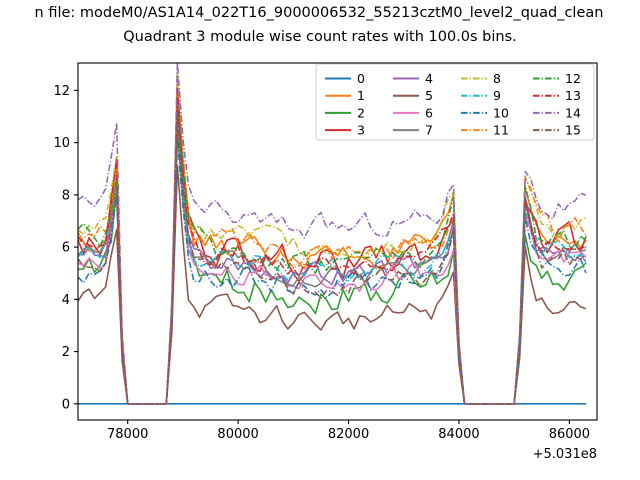 The height and width of the screenshot is (480, 640). What do you see at coordinates (557, 78) in the screenshot?
I see `legend-item: 12` at bounding box center [557, 78].